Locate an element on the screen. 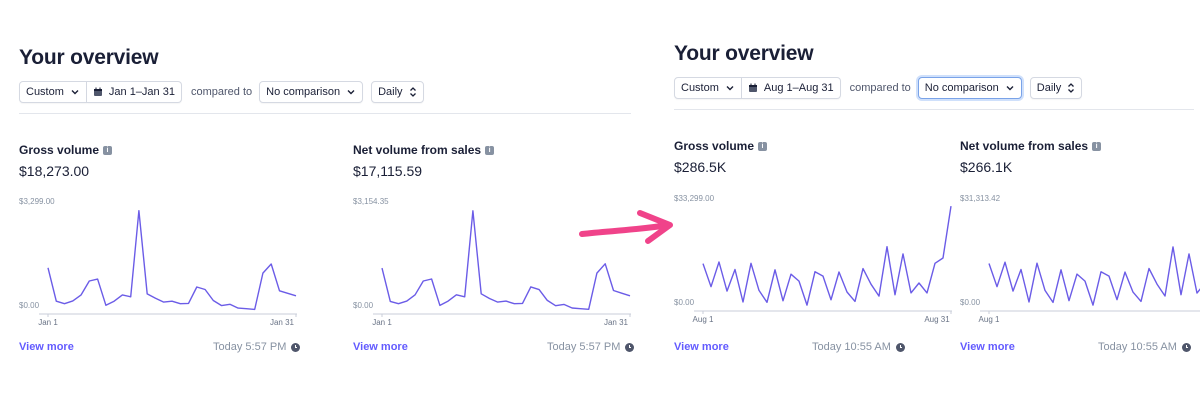 The width and height of the screenshot is (1200, 400). x-tick-label-end: Aug 31 is located at coordinates (937, 319).